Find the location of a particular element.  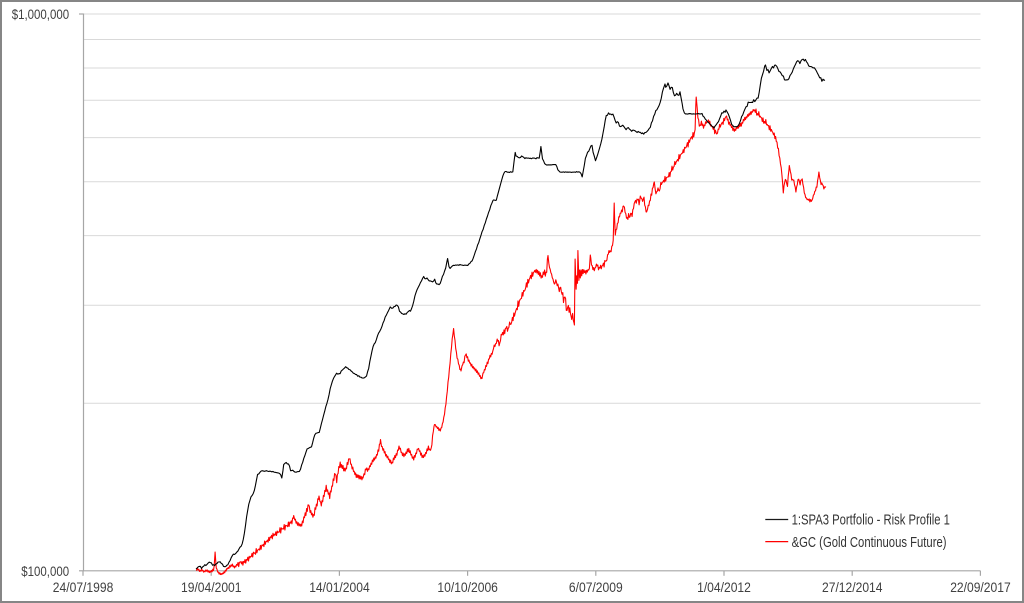

svg-text: &GC (Gold Continuous Future) is located at coordinates (869, 542).